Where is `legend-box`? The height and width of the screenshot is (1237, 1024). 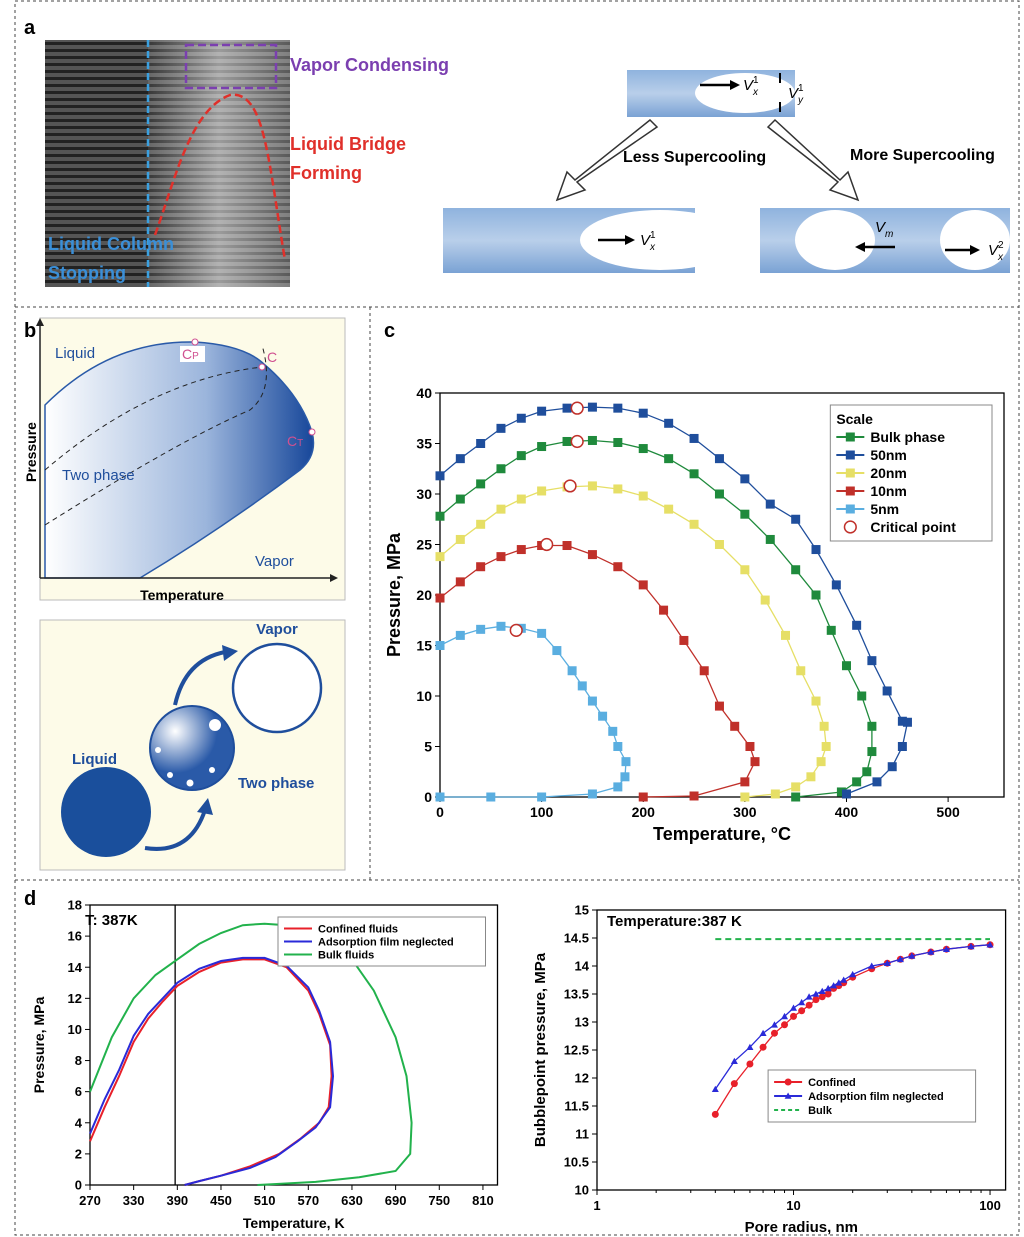
legend-box is located at coordinates (872, 1096).